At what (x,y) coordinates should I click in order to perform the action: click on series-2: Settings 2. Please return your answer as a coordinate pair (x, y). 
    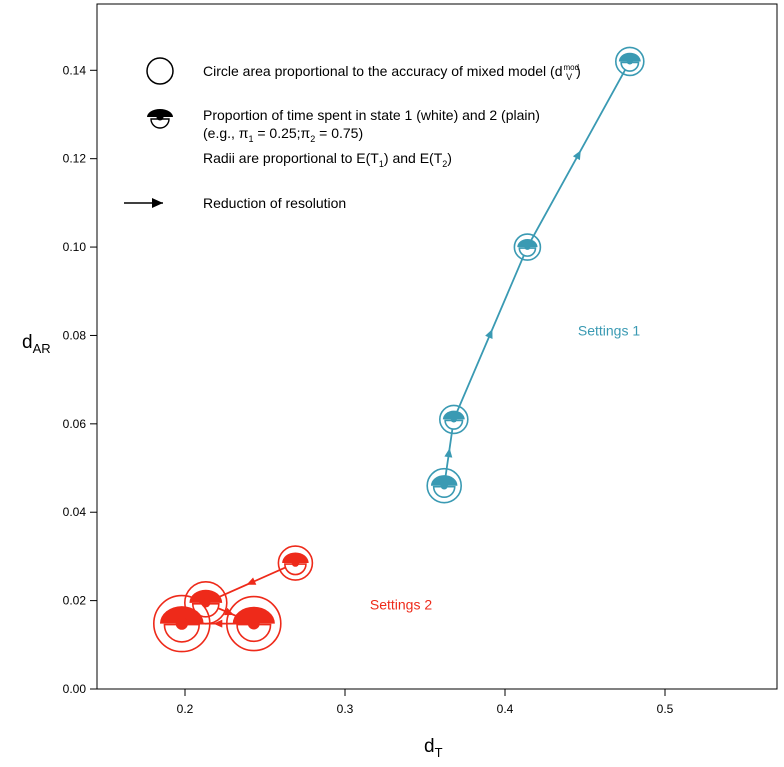
    Looking at the image, I should click on (292, 599).